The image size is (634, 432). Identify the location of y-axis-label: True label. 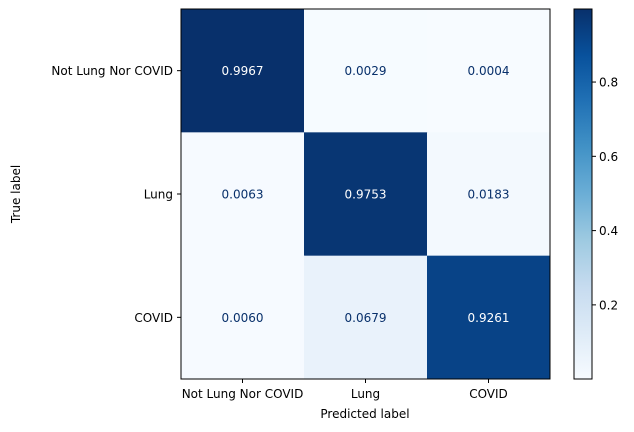
(16, 194).